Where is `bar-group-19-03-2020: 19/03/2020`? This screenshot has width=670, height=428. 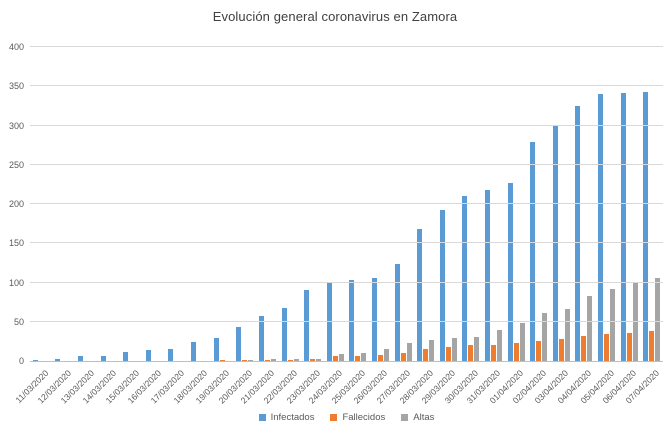 bar-group-19-03-2020: 19/03/2020 is located at coordinates (214, 226).